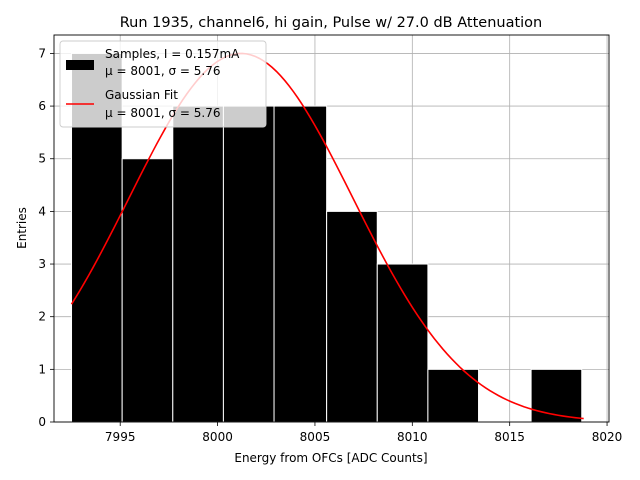  I want to click on x-axis-label: Energy from OFCs [ADC Counts], so click(330, 458).